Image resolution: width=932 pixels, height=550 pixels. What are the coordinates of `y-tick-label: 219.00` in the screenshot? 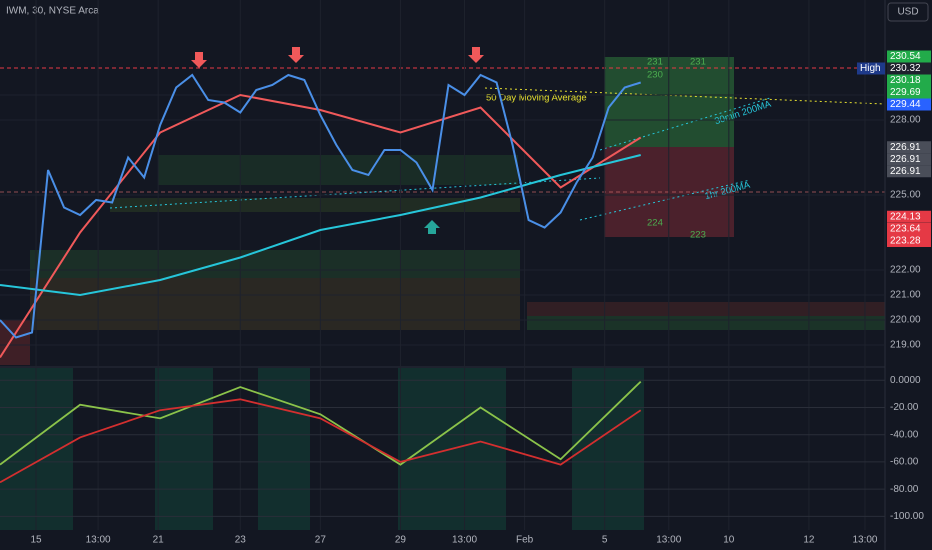 It's located at (905, 345).